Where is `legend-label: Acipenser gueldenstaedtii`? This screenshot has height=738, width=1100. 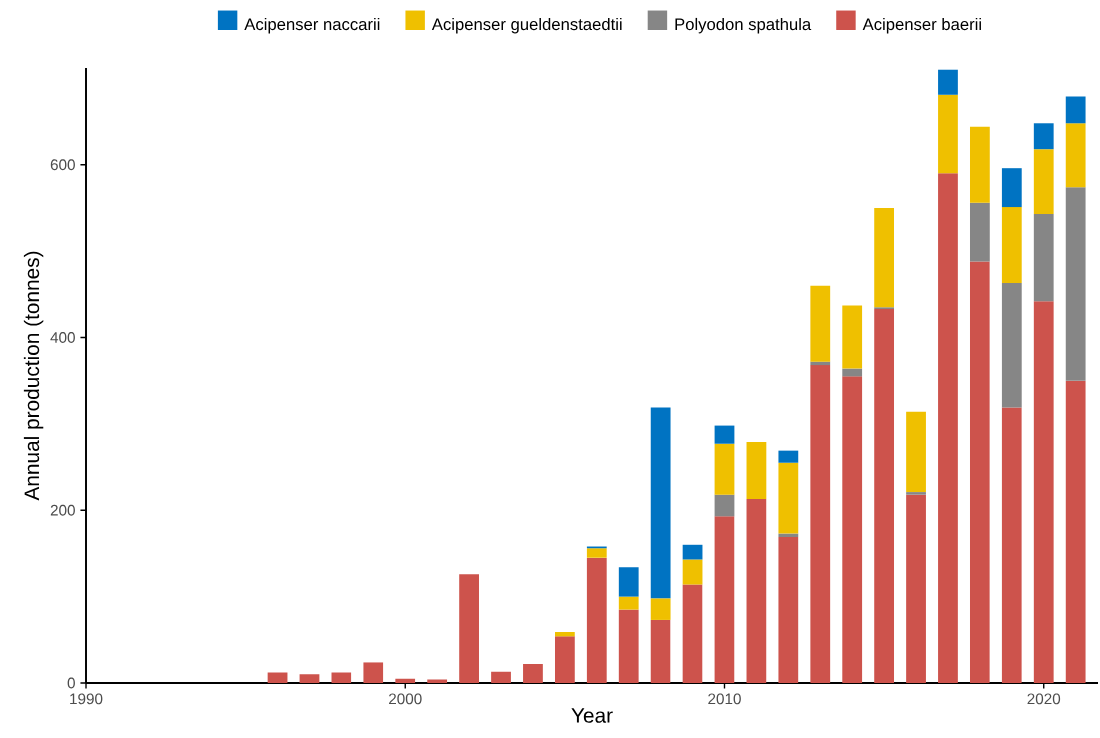
legend-label: Acipenser gueldenstaedtii is located at coordinates (526, 25).